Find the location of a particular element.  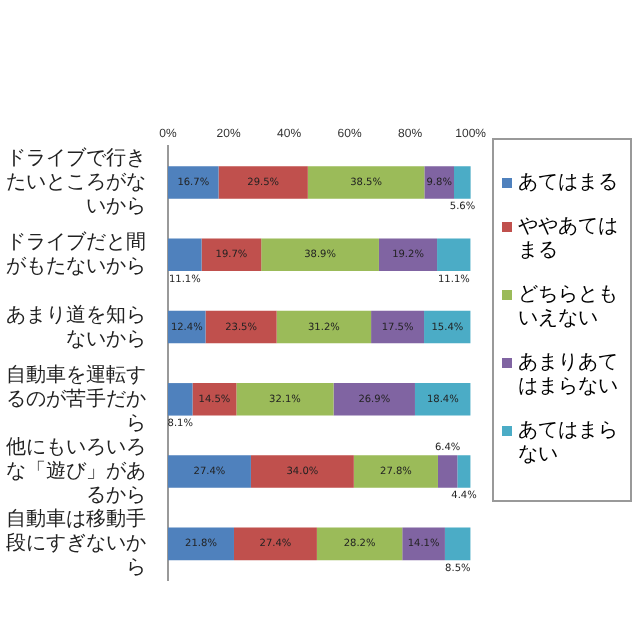

y-tick-label: 自動車は移動手段にすぎないから is located at coordinates (76, 543).